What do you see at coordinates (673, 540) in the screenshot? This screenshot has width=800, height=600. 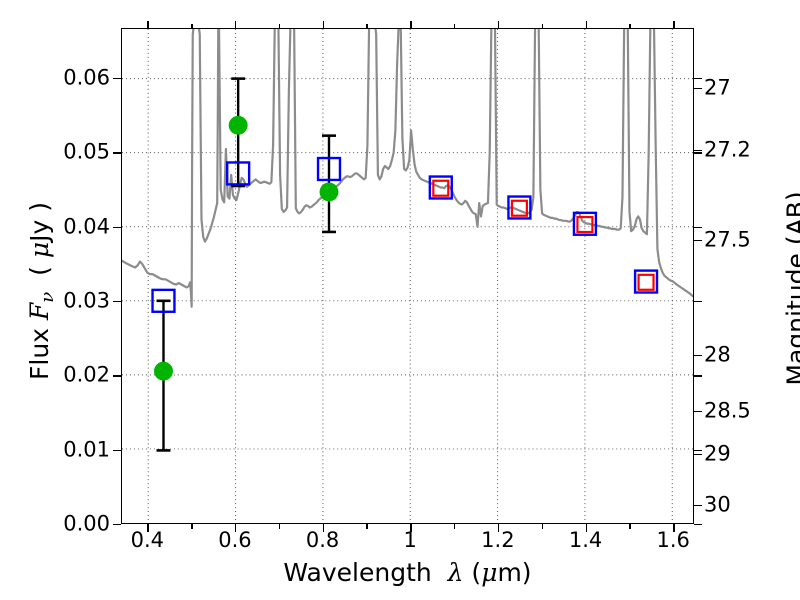 I see `x-tick-label: 1.6` at bounding box center [673, 540].